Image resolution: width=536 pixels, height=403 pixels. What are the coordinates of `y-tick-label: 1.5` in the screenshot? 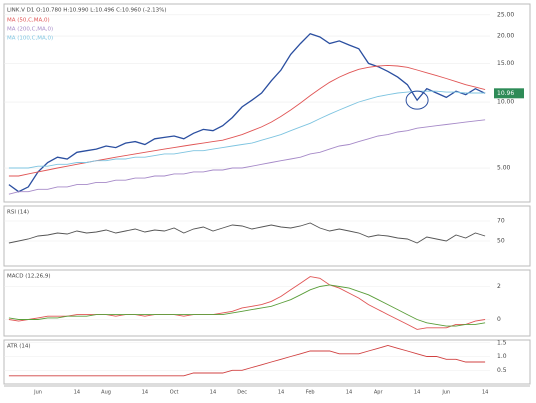 It's located at (502, 342).